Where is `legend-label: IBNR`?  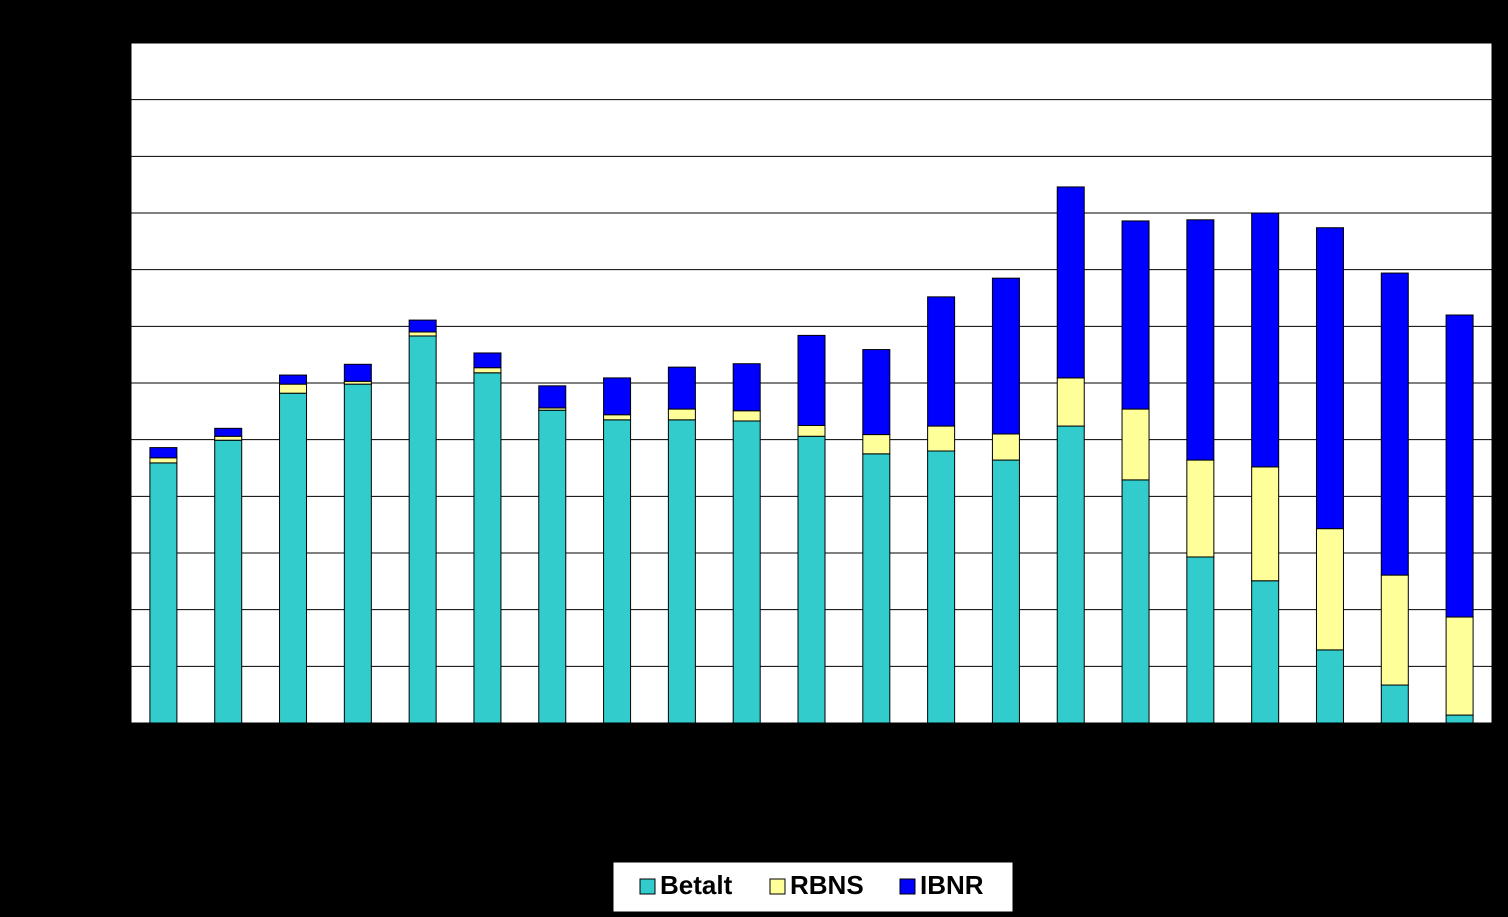
legend-label: IBNR is located at coordinates (952, 885).